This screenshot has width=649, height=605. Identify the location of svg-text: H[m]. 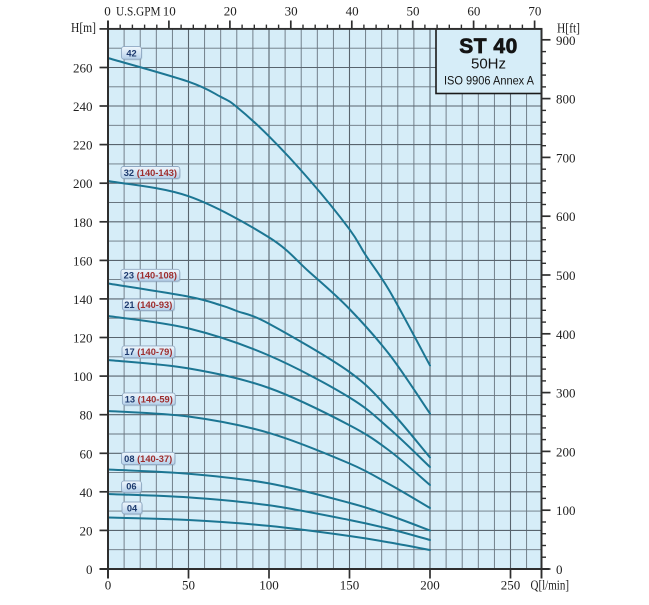
(83, 27).